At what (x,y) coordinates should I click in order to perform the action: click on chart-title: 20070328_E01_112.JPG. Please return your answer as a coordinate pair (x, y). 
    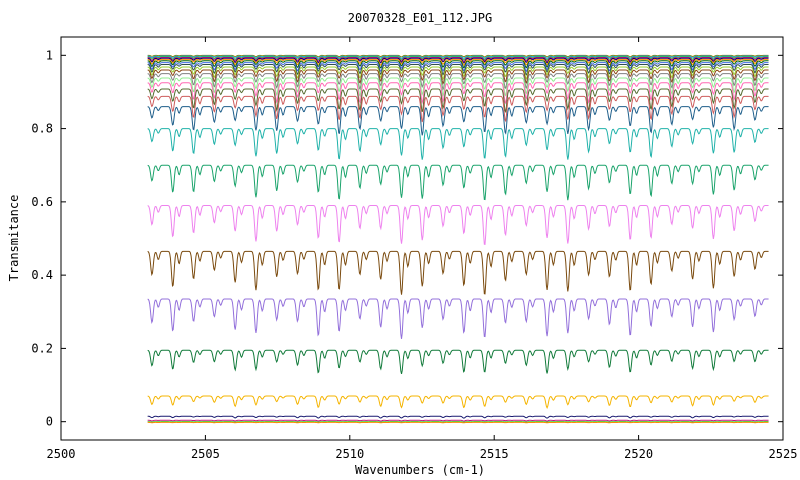
    Looking at the image, I should click on (420, 18).